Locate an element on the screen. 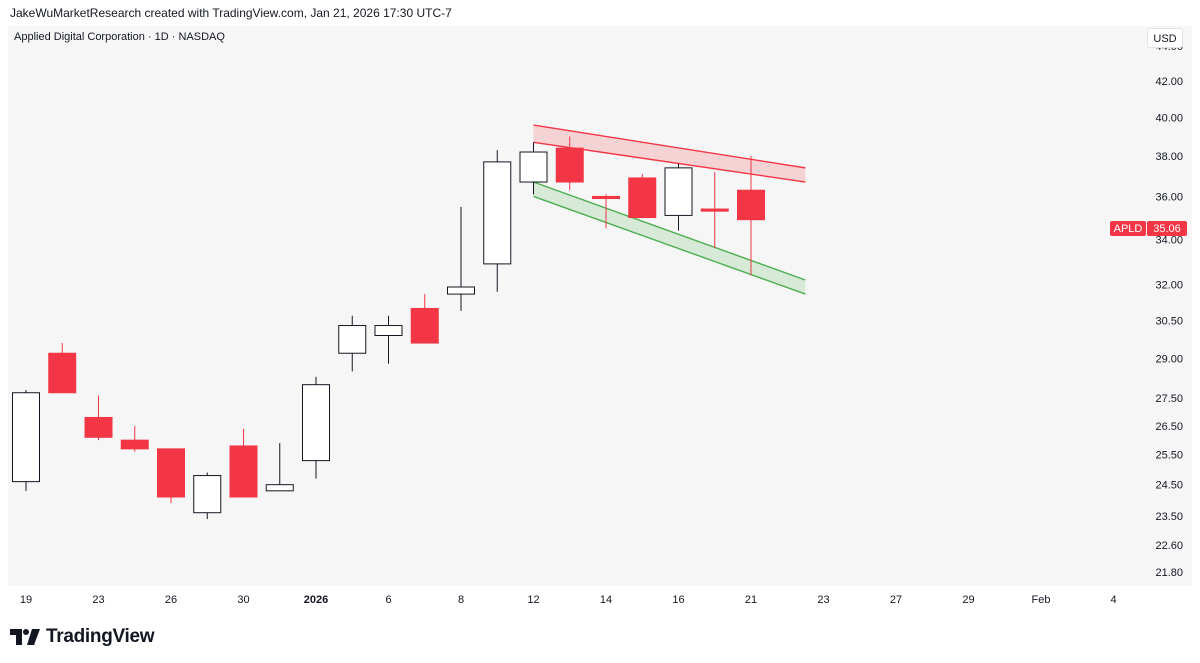  y-tick-label: 24.50 is located at coordinates (1169, 486).